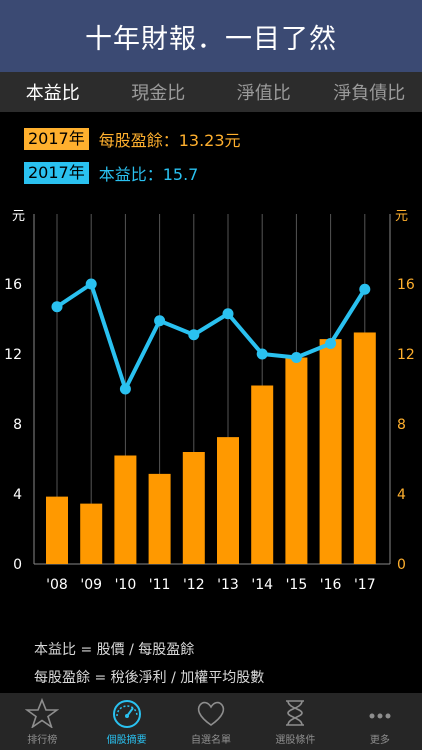  Describe the element at coordinates (13, 355) in the screenshot. I see `y-tick-left: 12` at that location.